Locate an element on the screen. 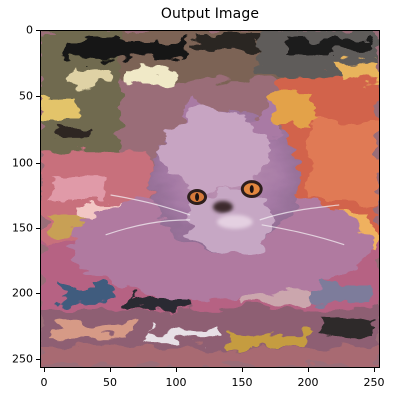 The image size is (412, 402). x-tick-label: 0 is located at coordinates (44, 382).